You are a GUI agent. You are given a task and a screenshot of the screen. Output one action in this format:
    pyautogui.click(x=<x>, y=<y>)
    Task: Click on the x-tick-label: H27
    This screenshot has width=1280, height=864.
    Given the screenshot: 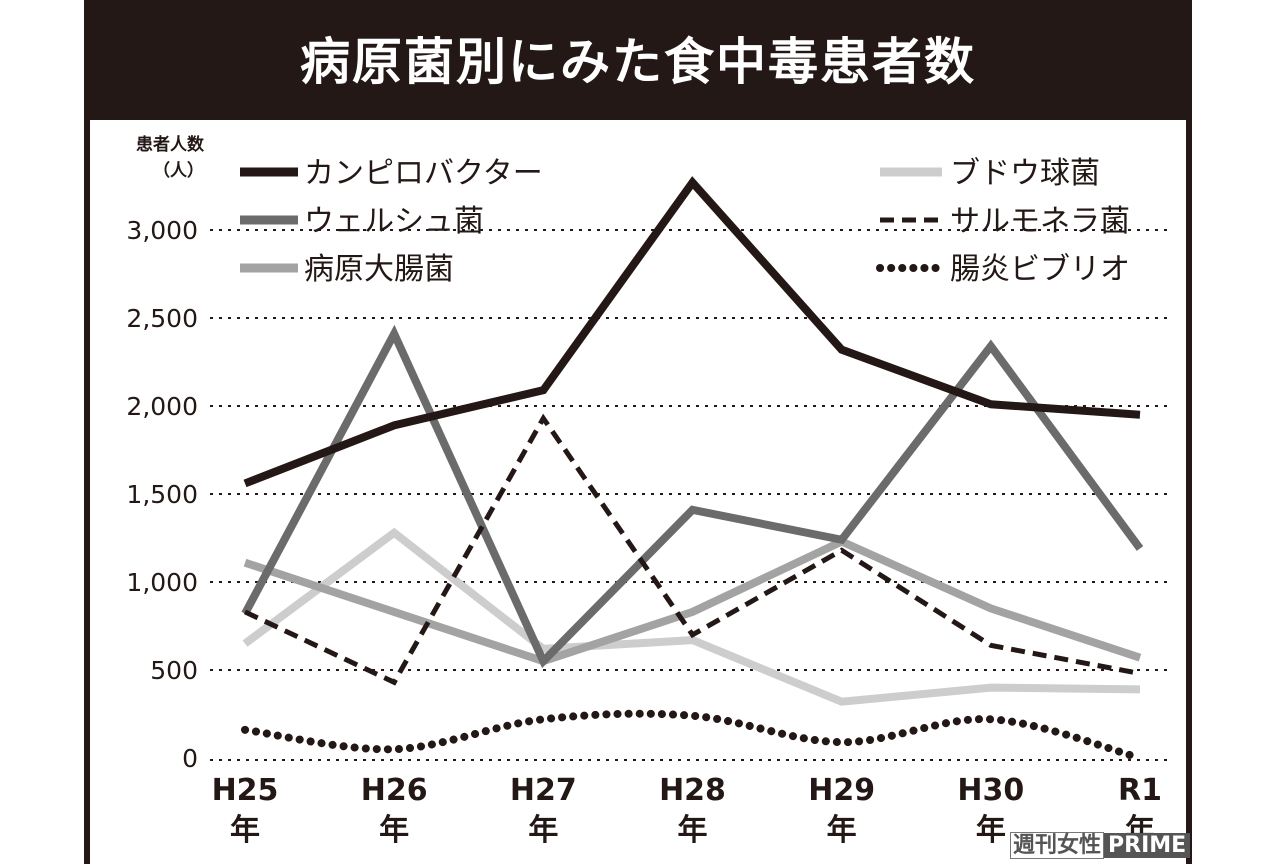 What is the action you would take?
    pyautogui.click(x=543, y=790)
    